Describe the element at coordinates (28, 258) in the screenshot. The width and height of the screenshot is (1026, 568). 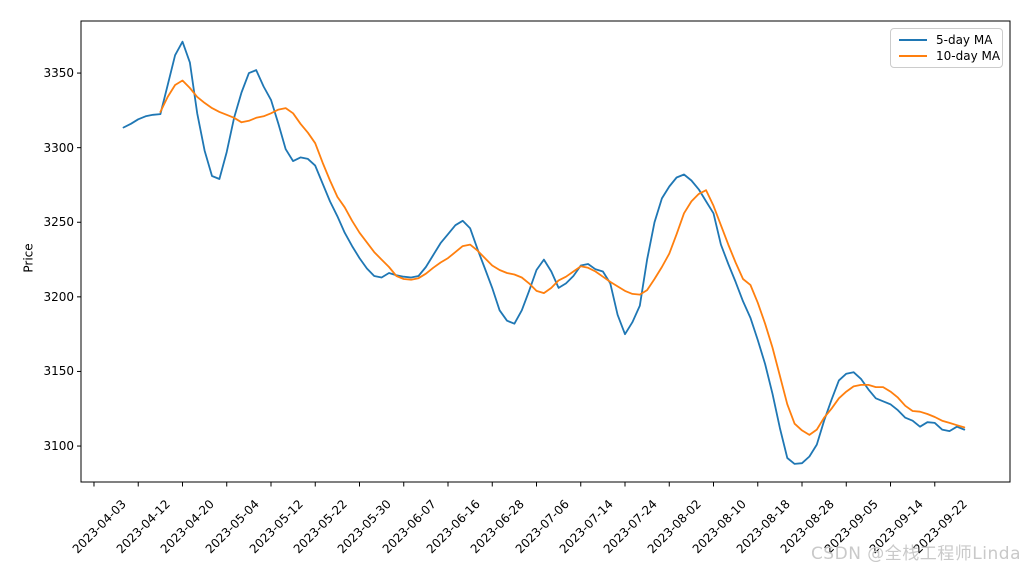
I see `y-axis-label: Price` at that location.